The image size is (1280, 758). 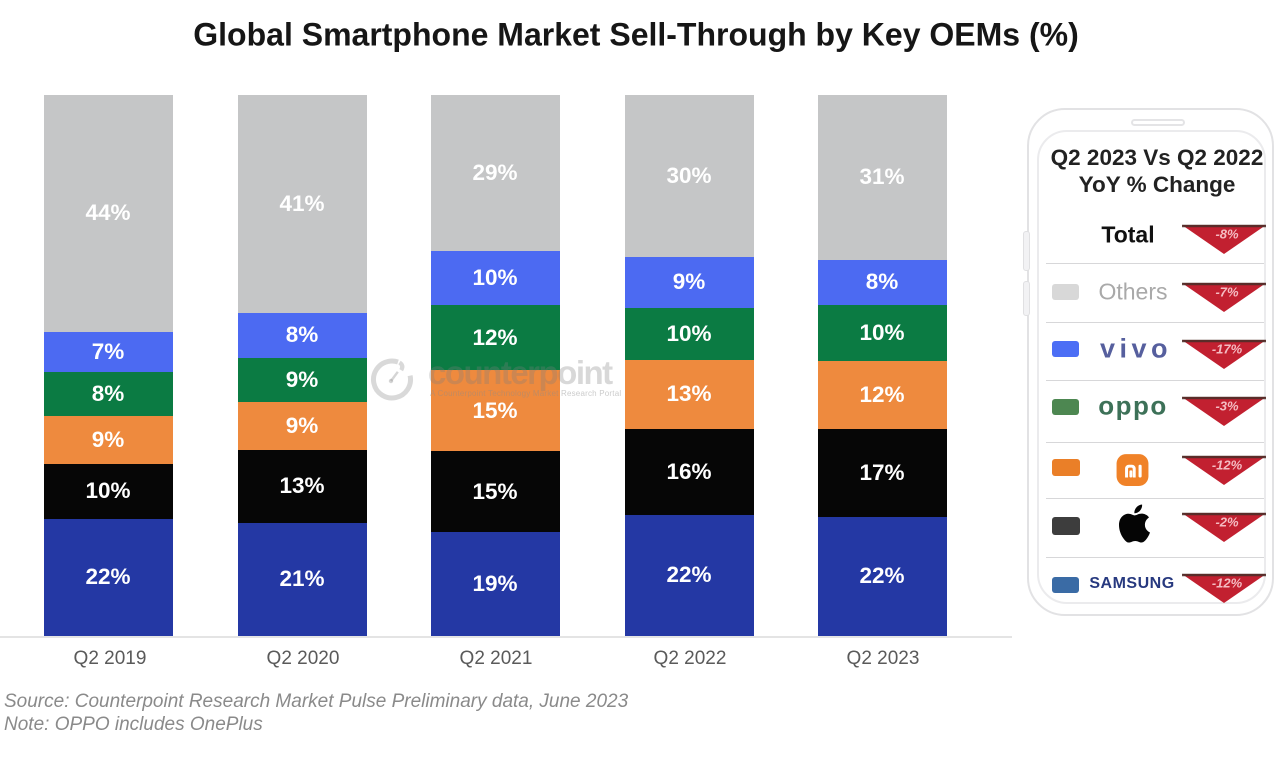 What do you see at coordinates (1227, 234) in the screenshot?
I see `svg-text: -8%` at bounding box center [1227, 234].